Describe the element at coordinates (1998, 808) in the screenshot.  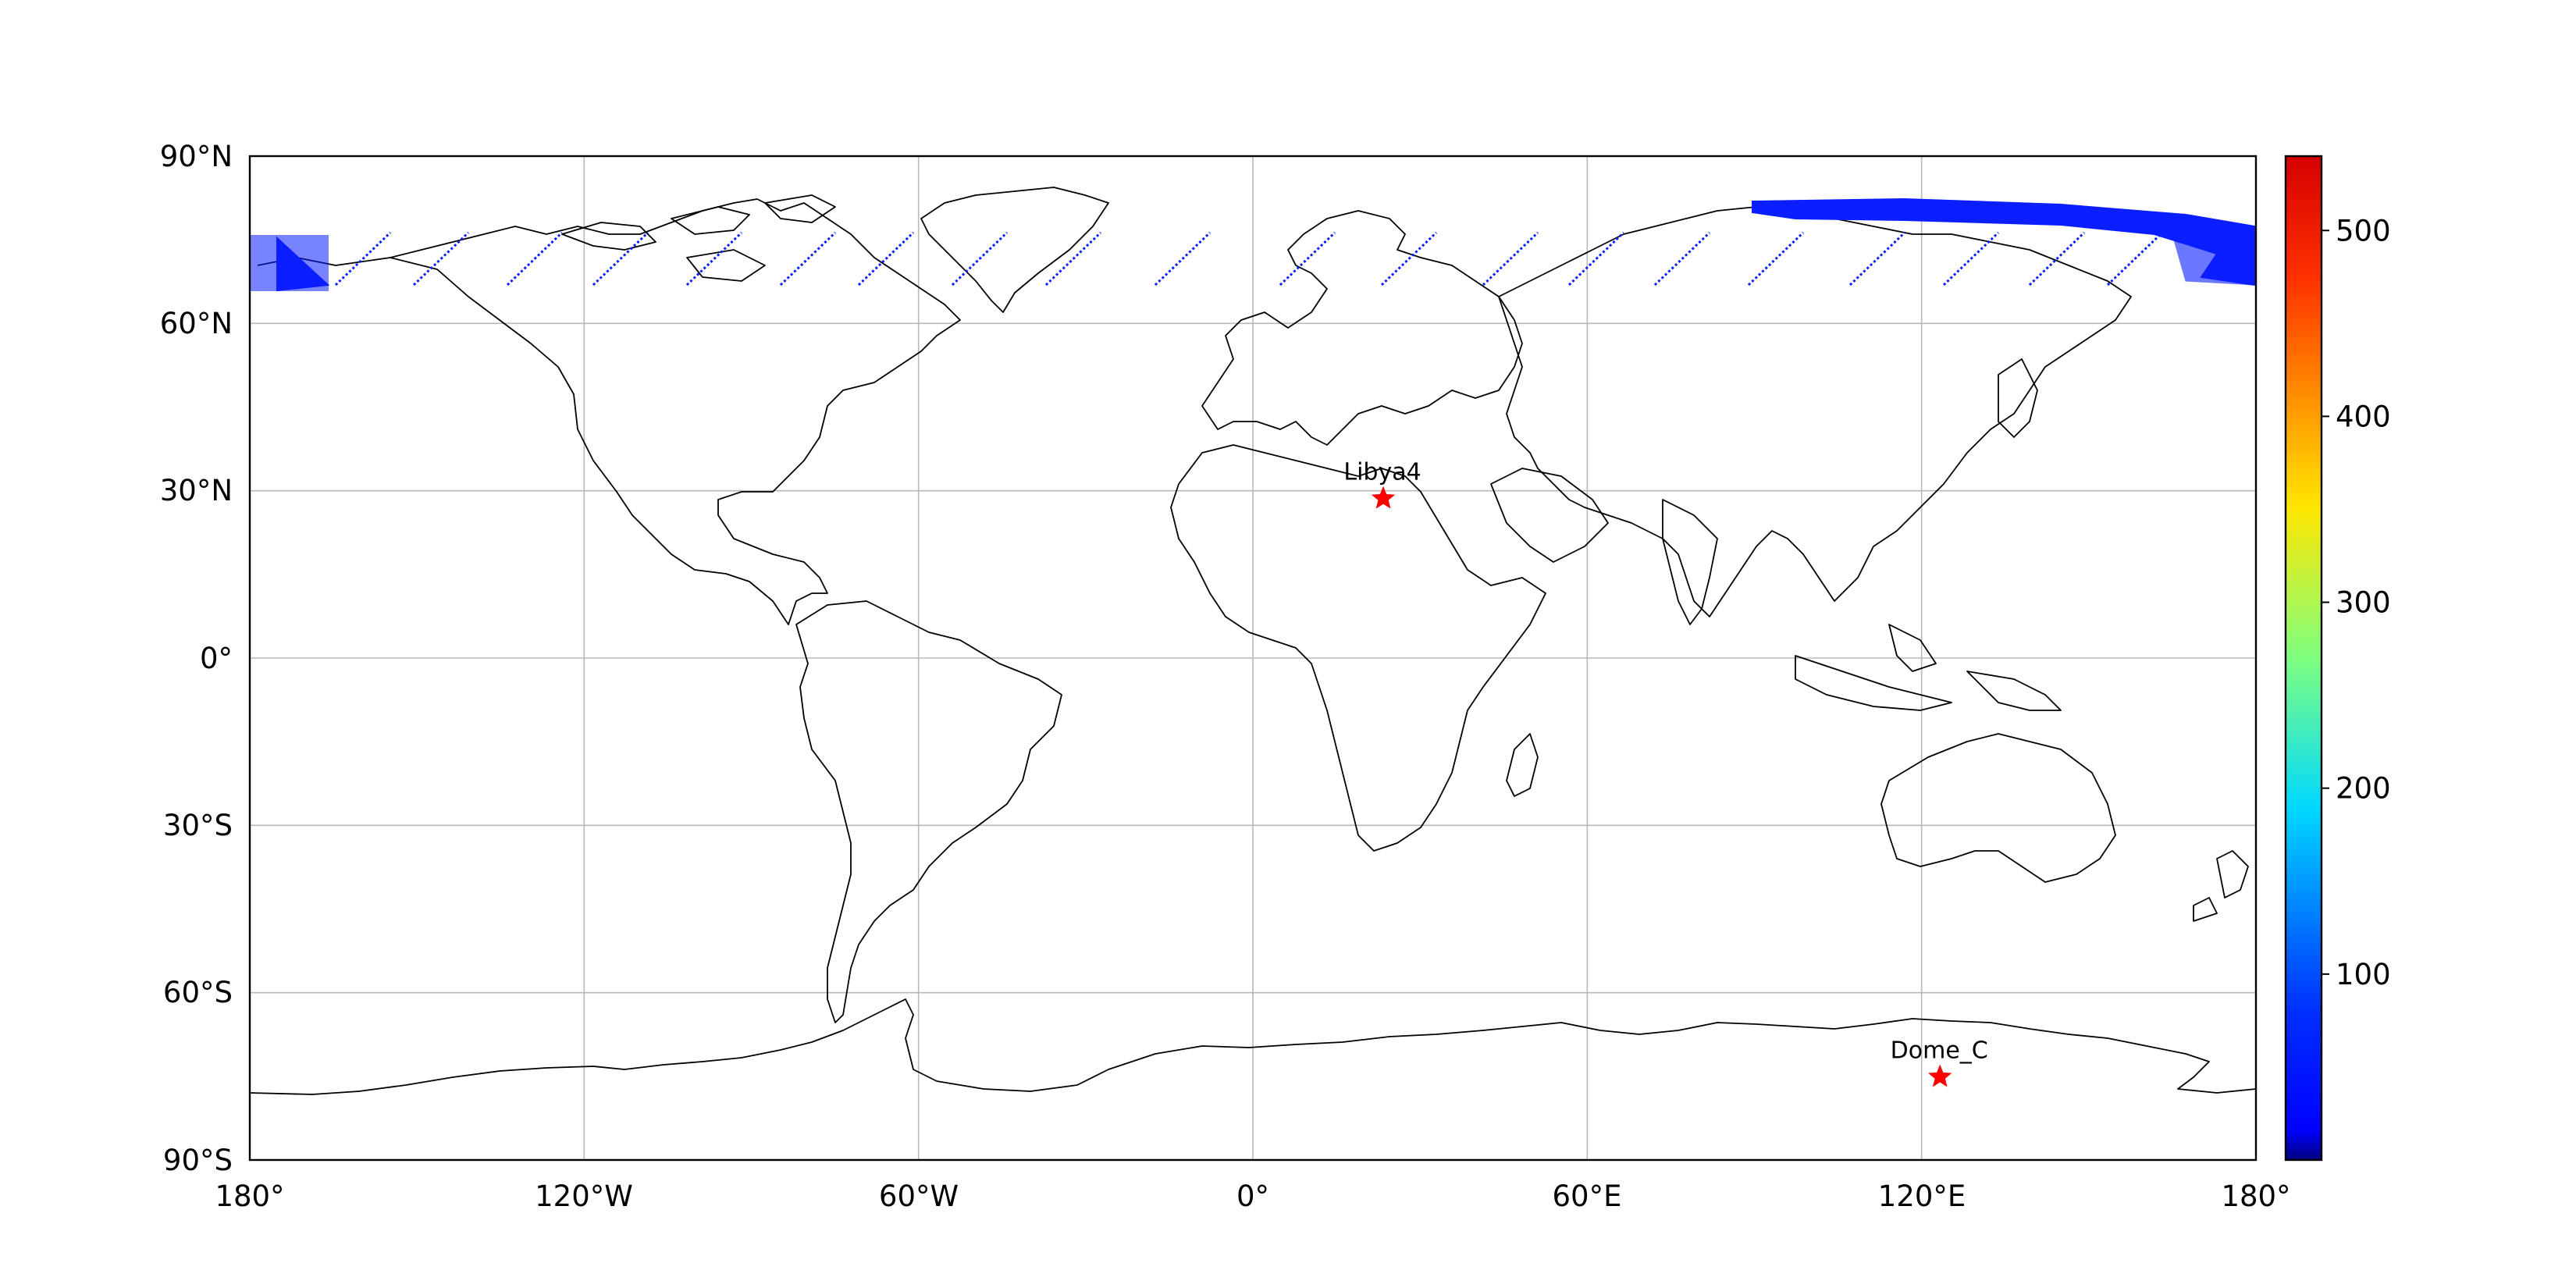
I see `coastline-australia` at that location.